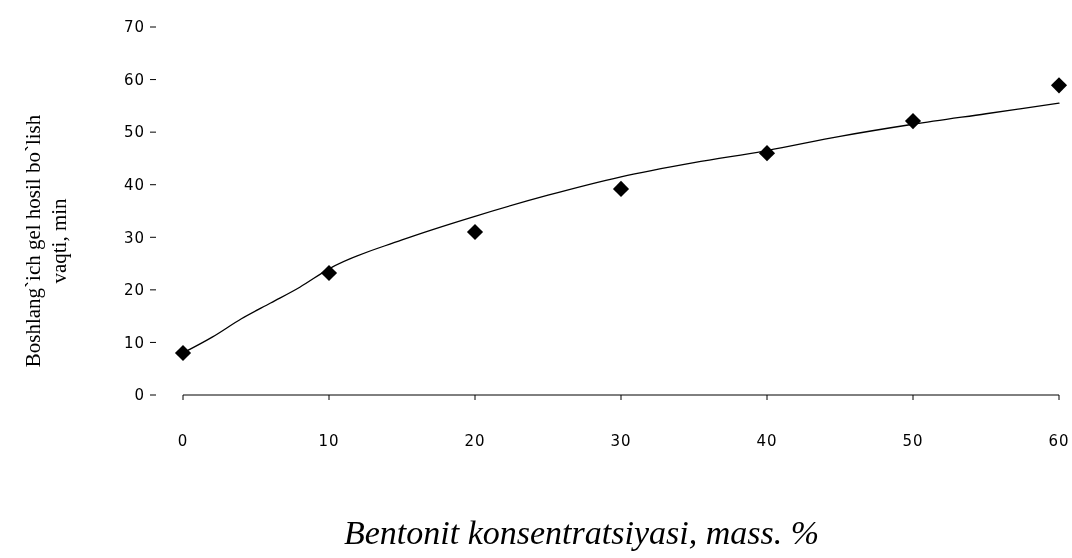 The width and height of the screenshot is (1072, 558). What do you see at coordinates (621, 441) in the screenshot?
I see `x-tick-label: 30` at bounding box center [621, 441].